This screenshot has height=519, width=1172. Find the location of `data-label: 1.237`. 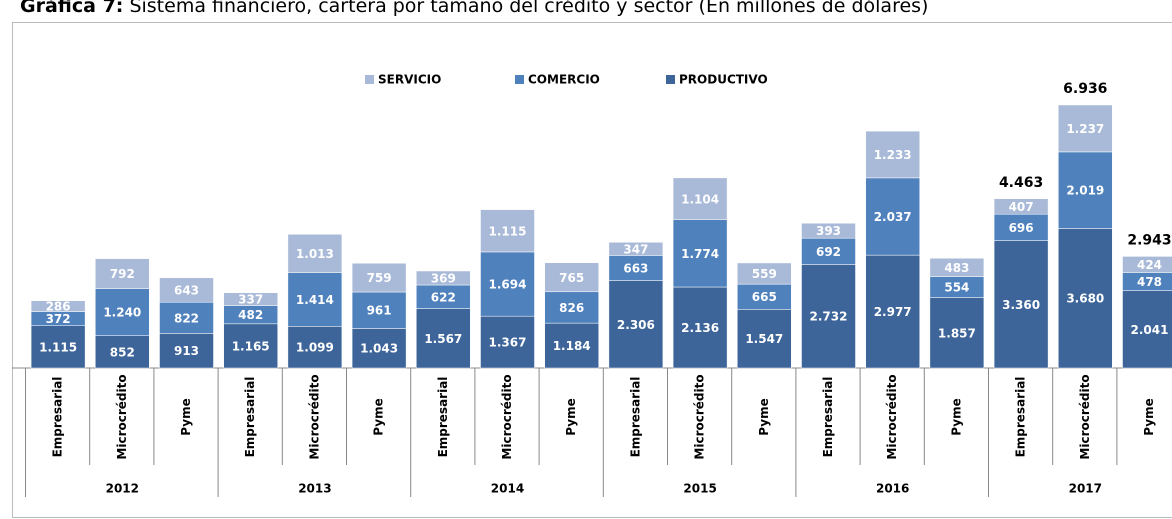

data-label: 1.237 is located at coordinates (1085, 129).